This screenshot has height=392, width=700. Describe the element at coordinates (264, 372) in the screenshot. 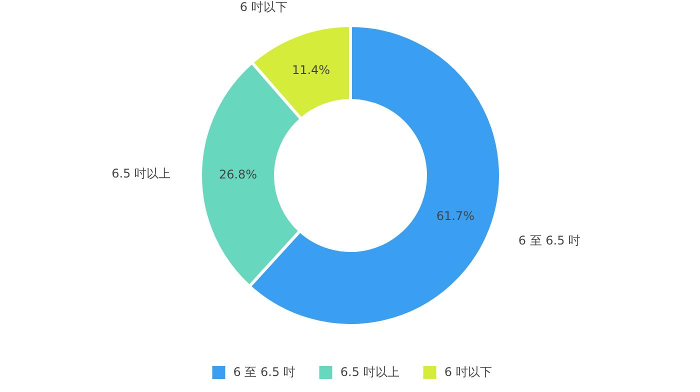

I see `legend-label: 6 至 6.5 吋` at that location.